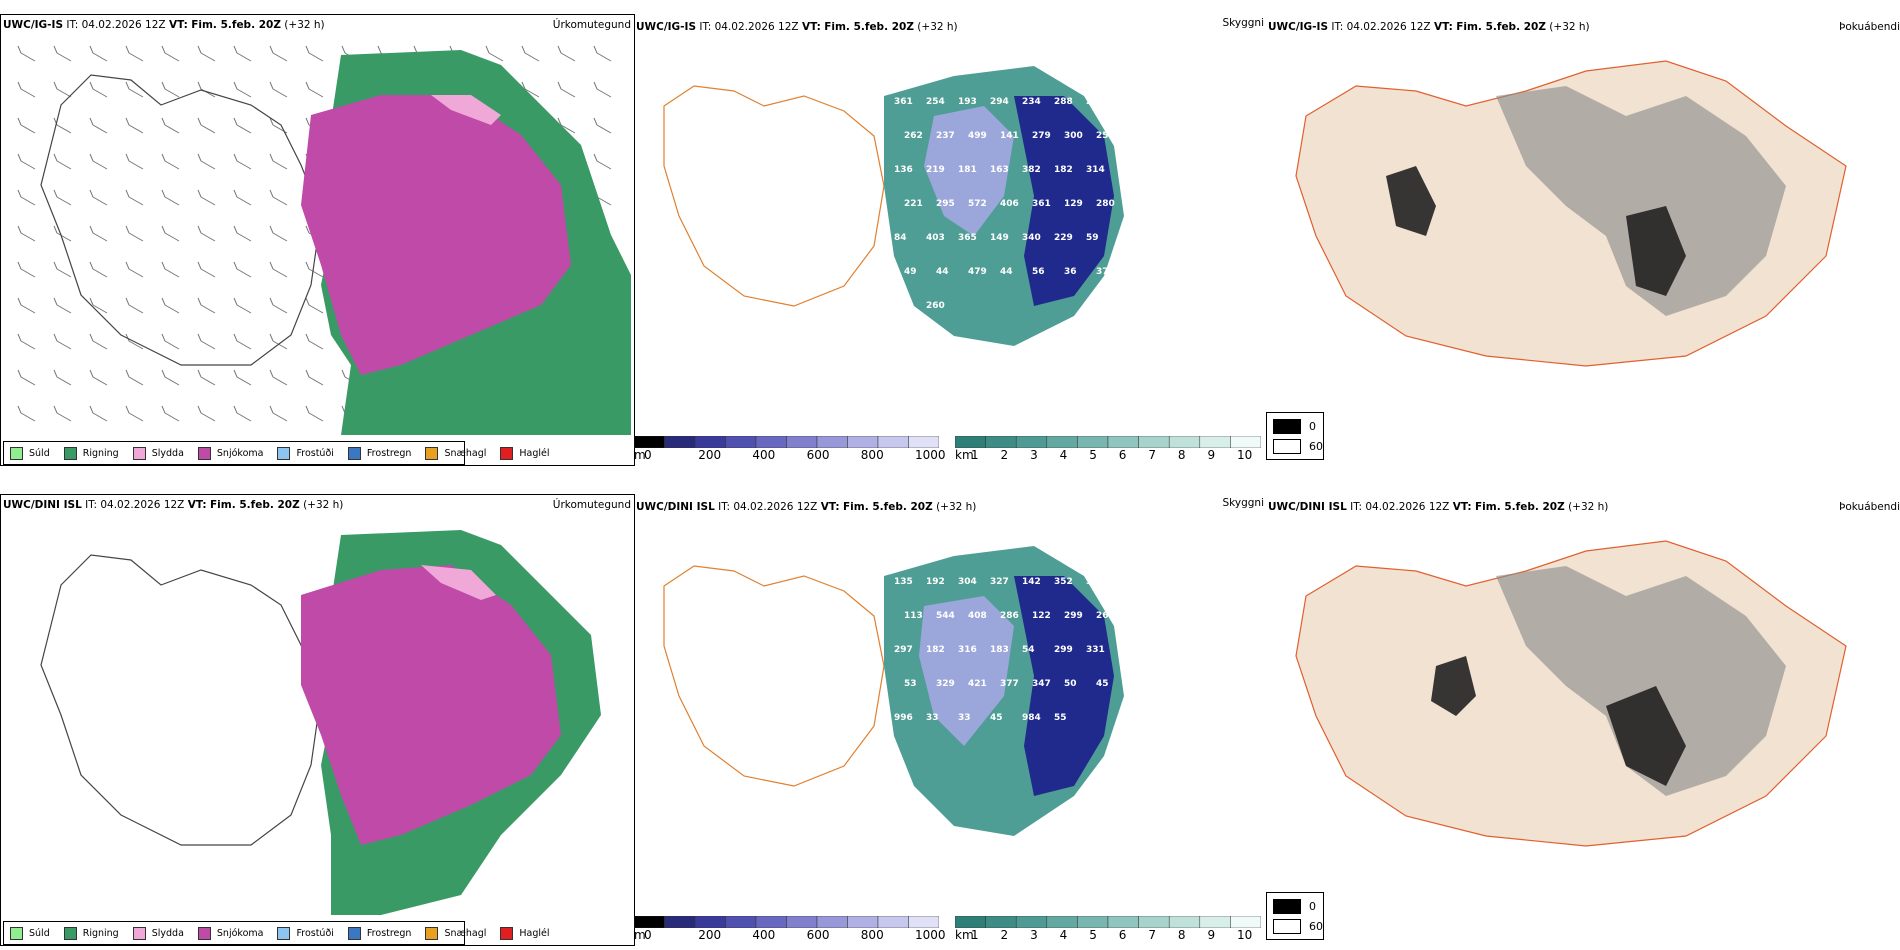 This screenshot has width=1900, height=950. I want to click on height-label: 55, so click(1060, 718).